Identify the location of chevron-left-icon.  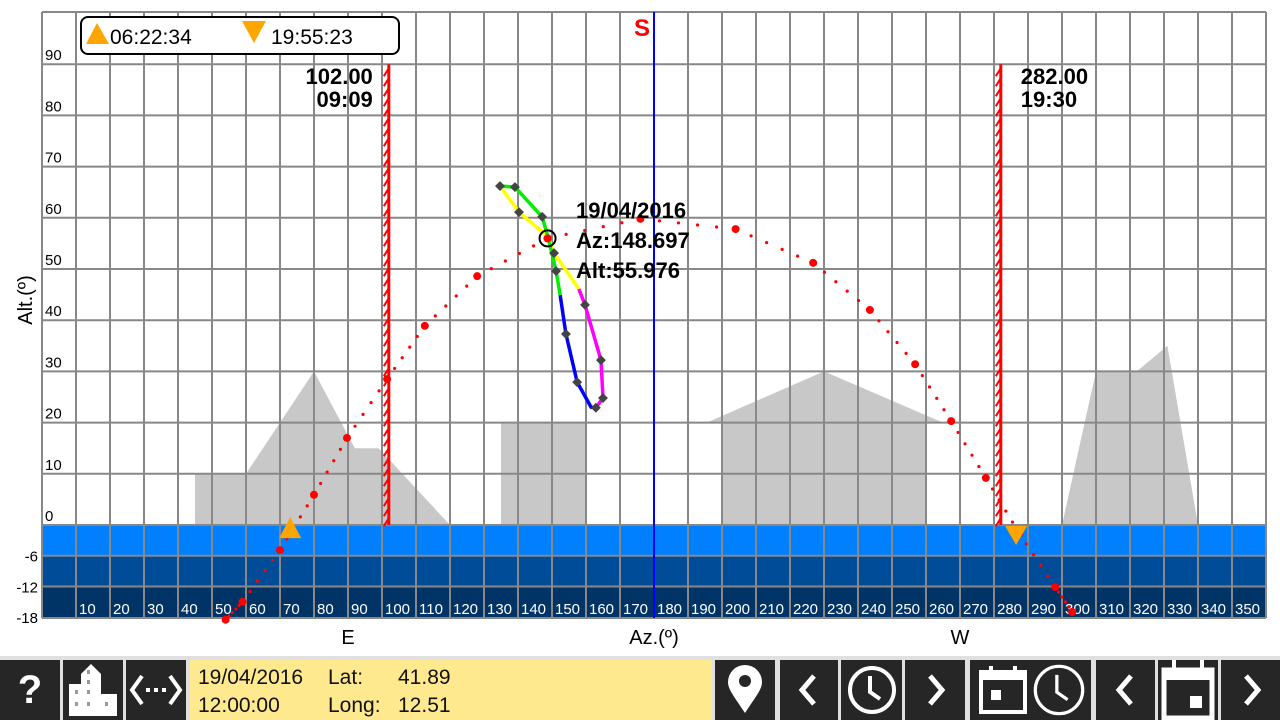
(1124, 690).